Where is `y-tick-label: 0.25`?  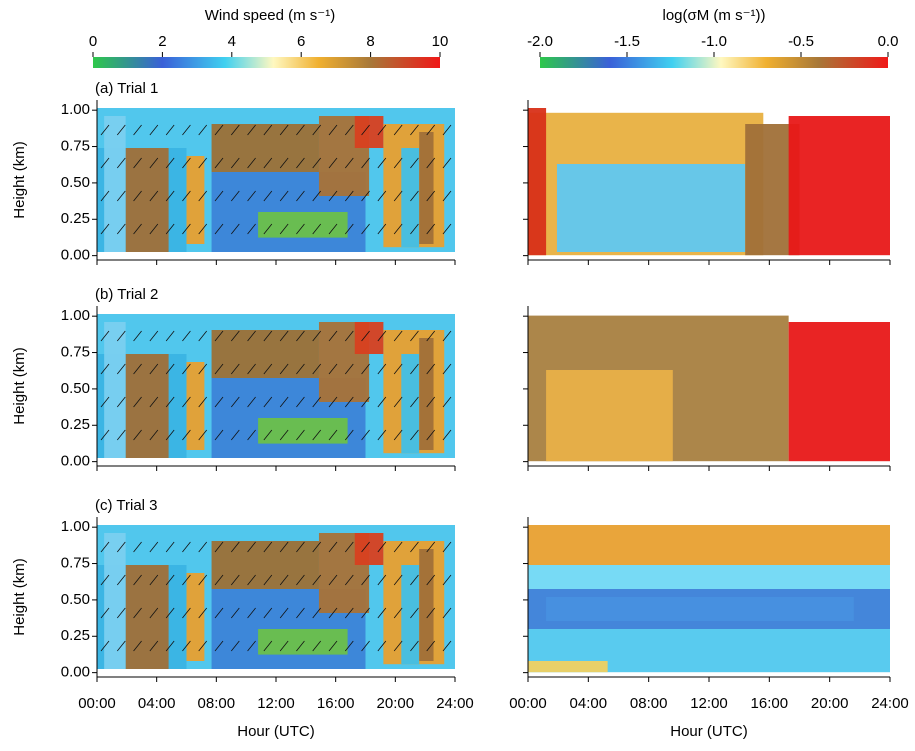 y-tick-label: 0.25 is located at coordinates (75, 635).